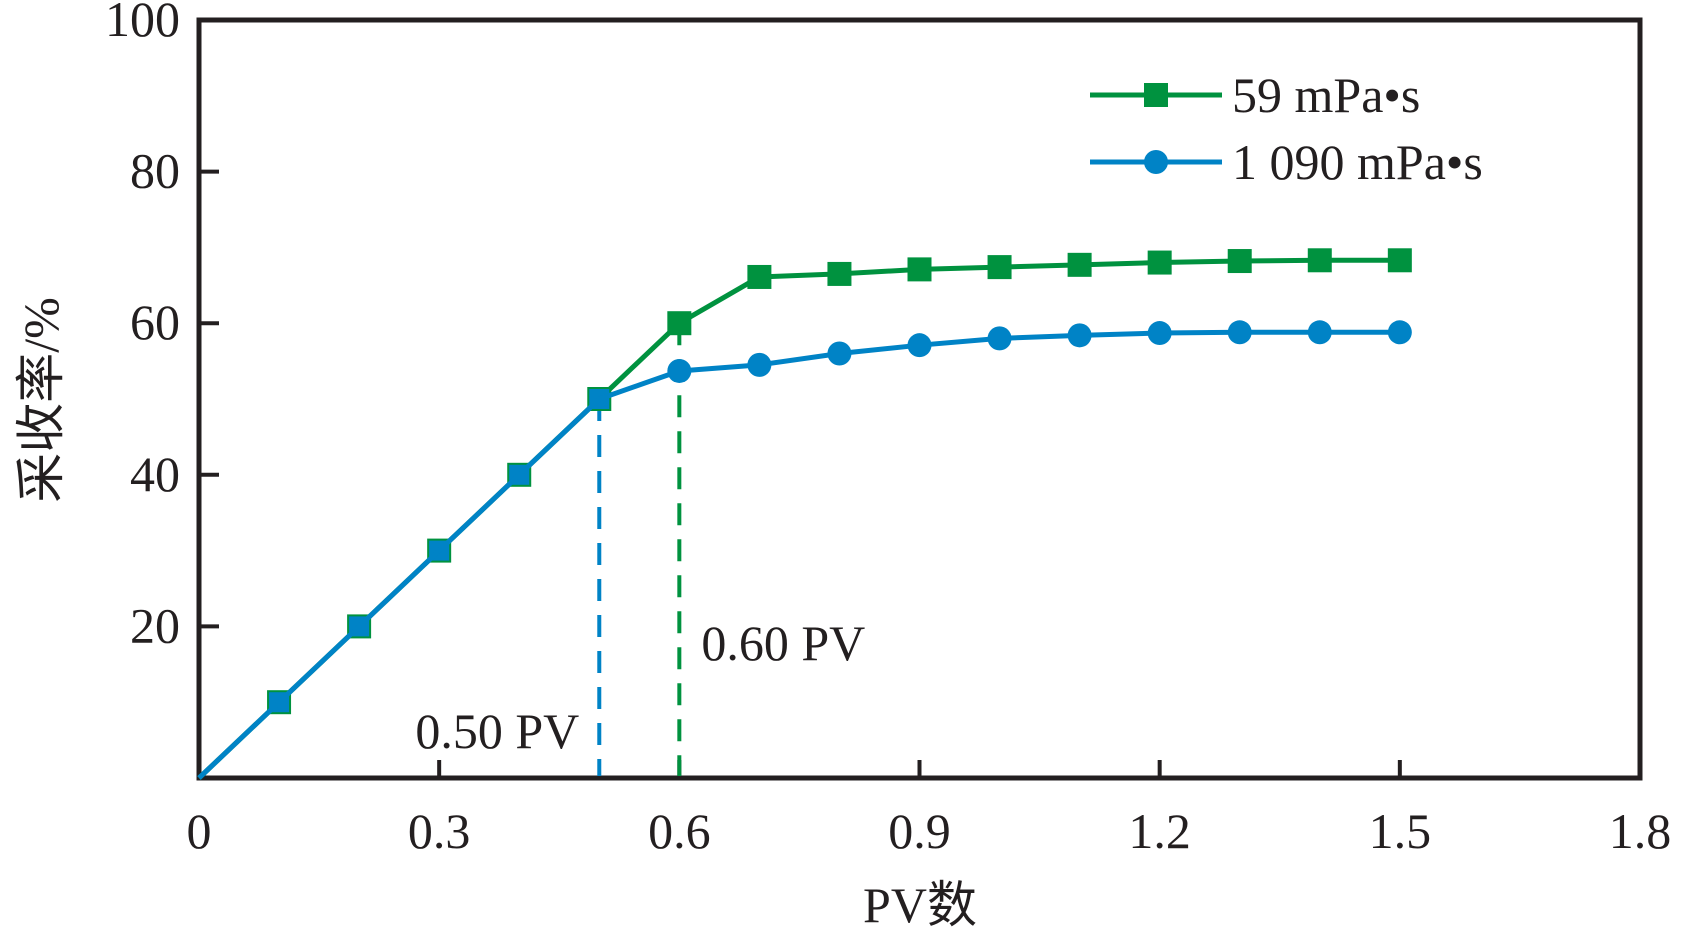  Describe the element at coordinates (155, 625) in the screenshot. I see `y-tick-label: 20` at that location.